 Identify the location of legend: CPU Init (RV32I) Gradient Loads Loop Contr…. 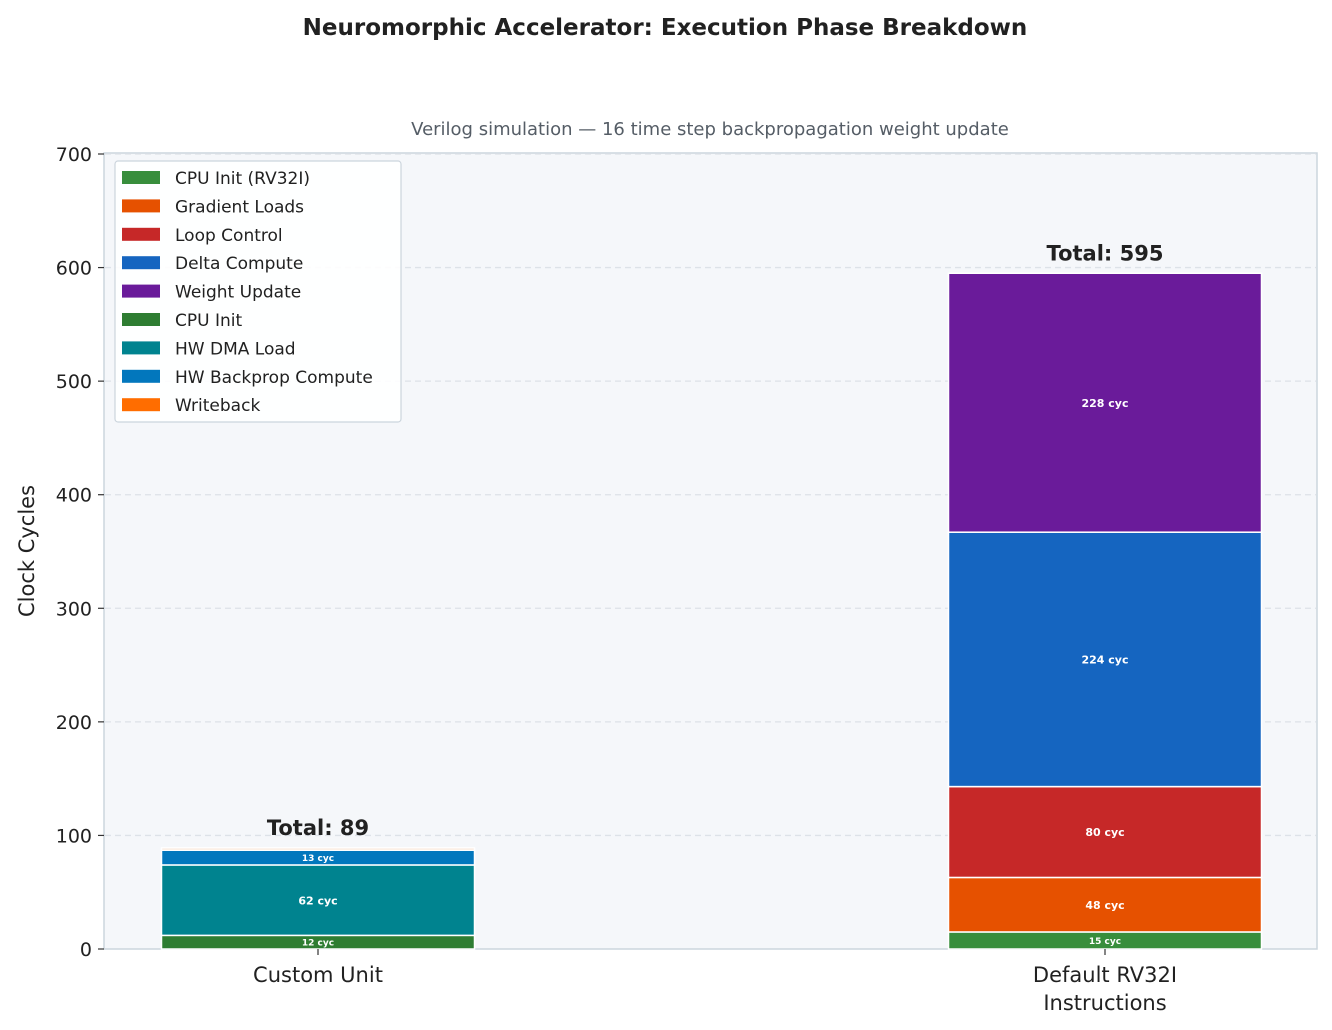
(258, 291).